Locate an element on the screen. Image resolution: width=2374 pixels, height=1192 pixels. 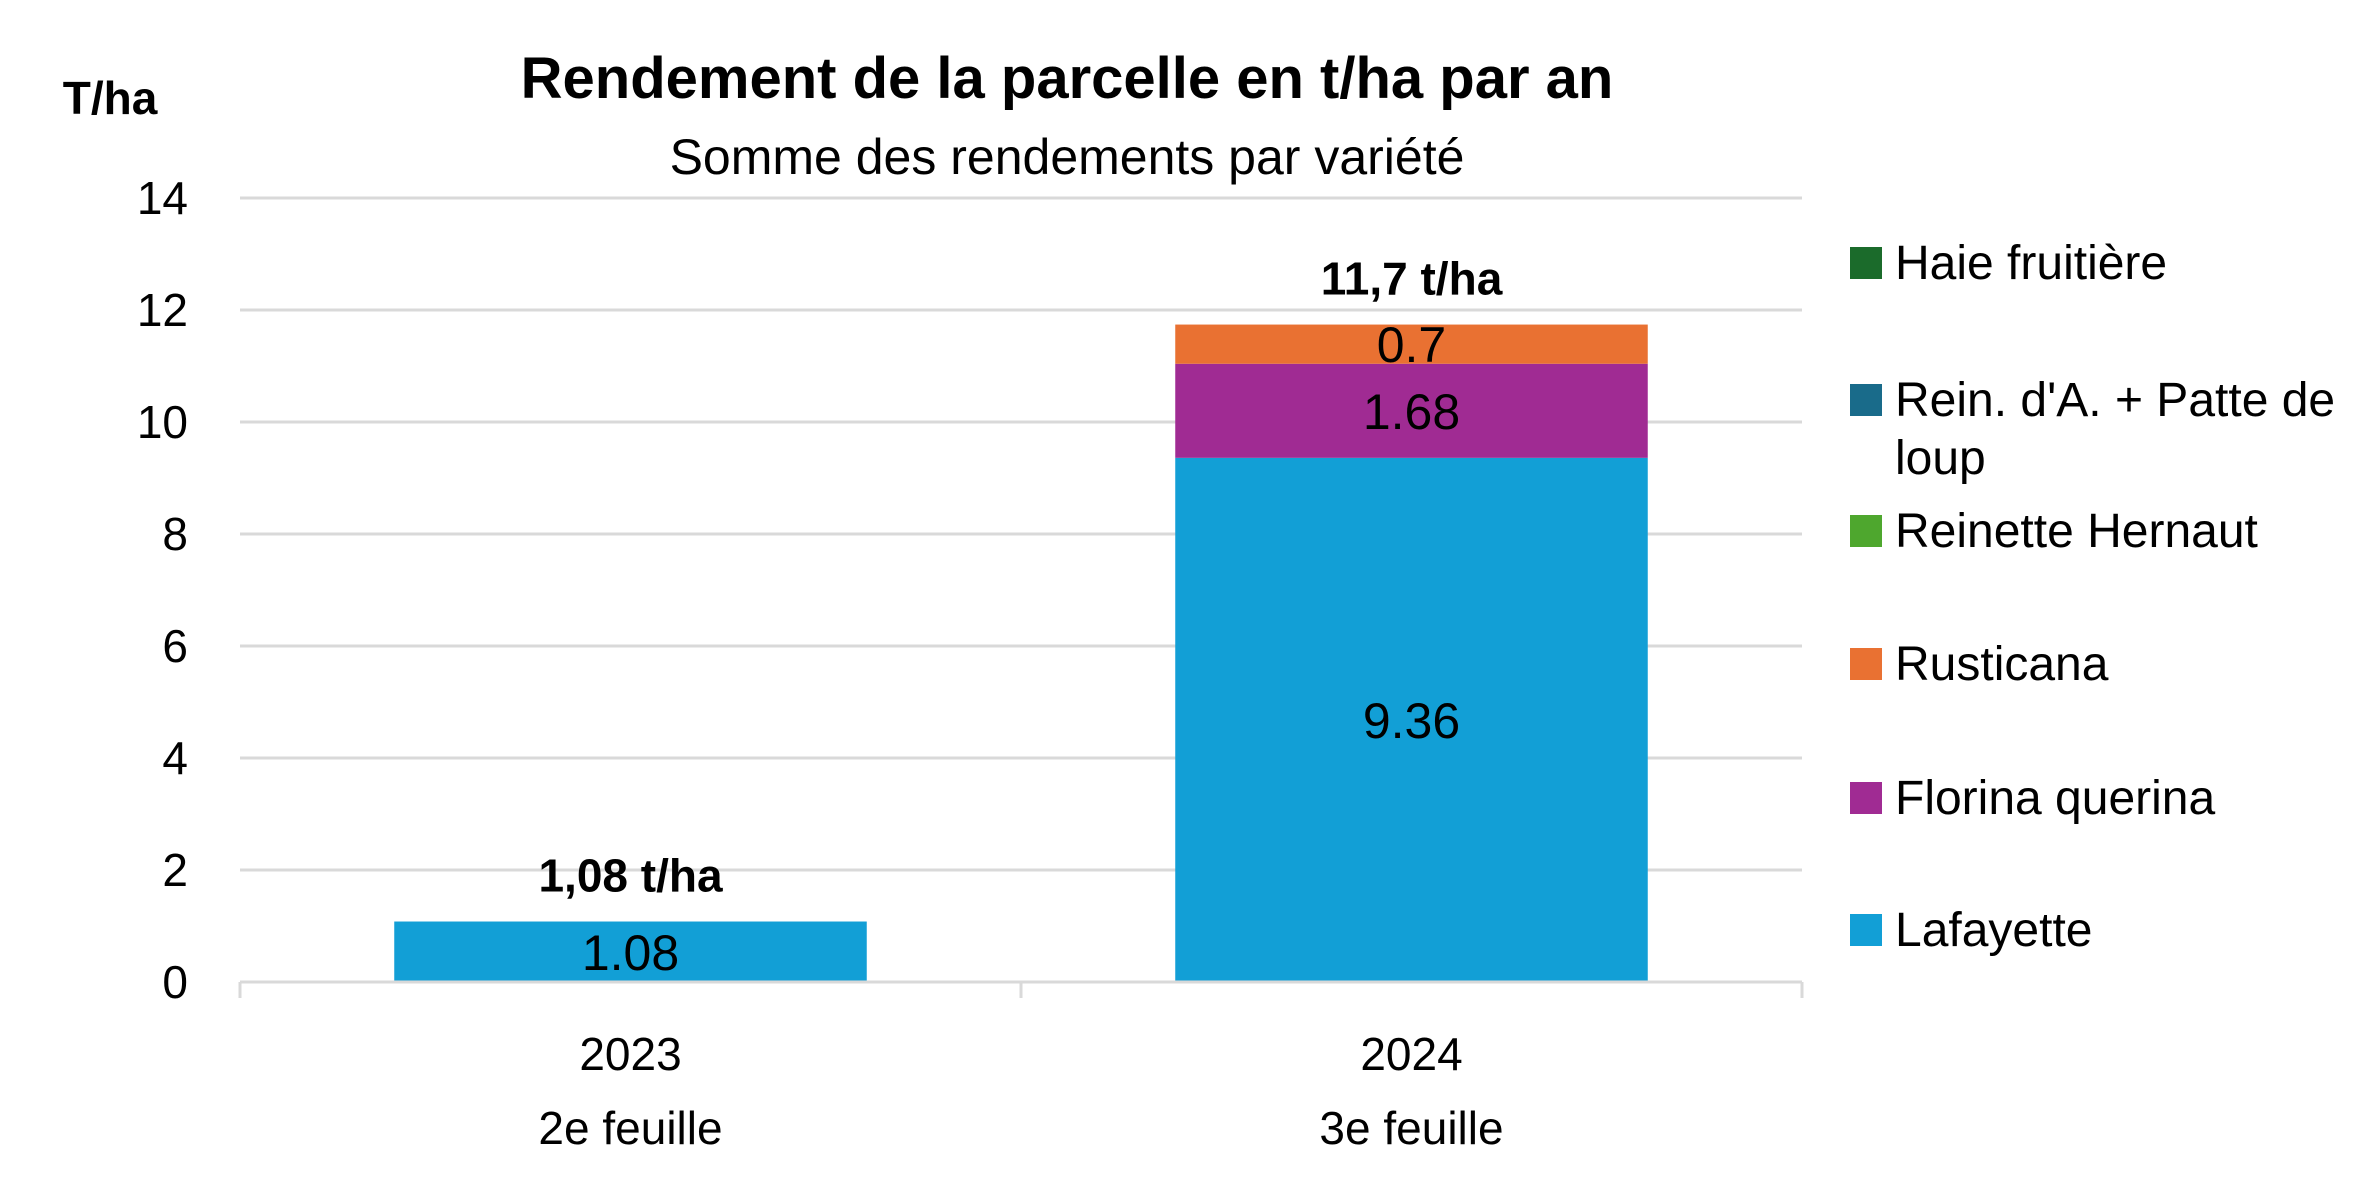
y-axis-label: T/ha is located at coordinates (110, 98).